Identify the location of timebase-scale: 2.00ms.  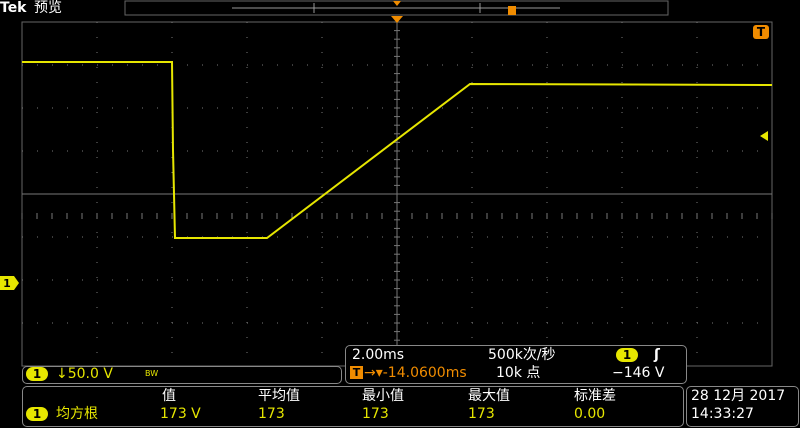
(378, 355).